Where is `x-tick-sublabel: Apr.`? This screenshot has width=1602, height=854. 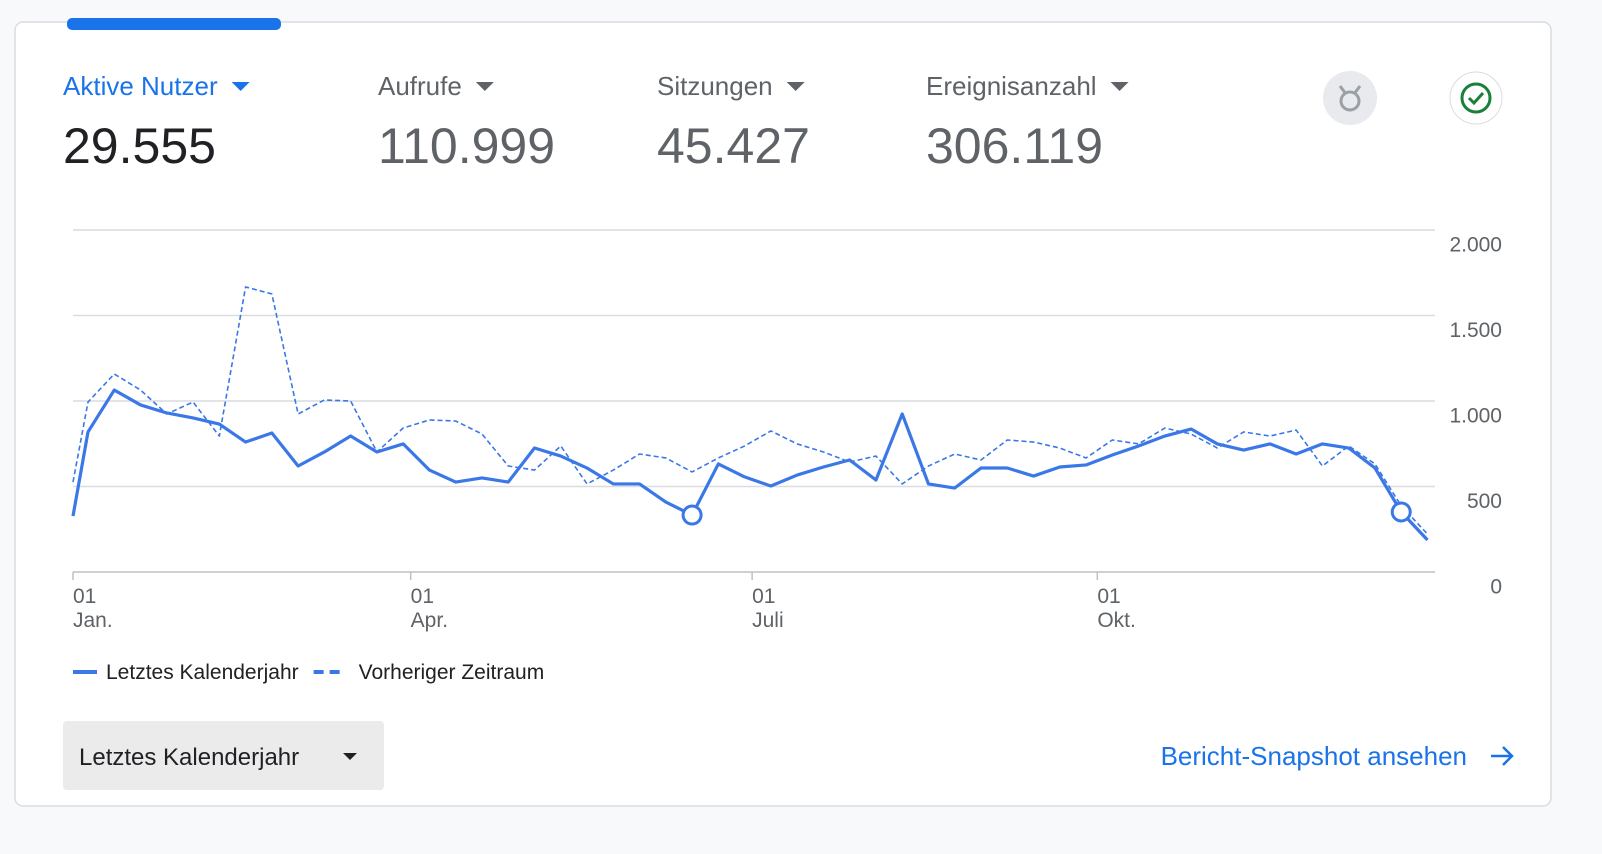 x-tick-sublabel: Apr. is located at coordinates (429, 620).